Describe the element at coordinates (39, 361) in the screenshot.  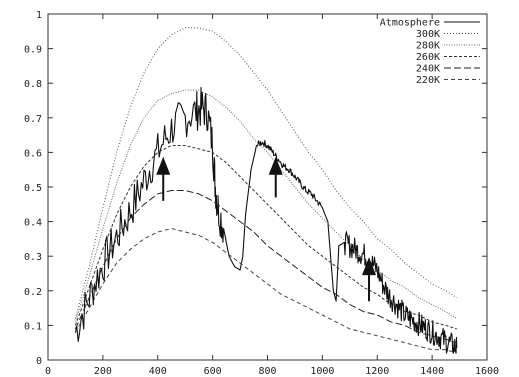
I see `y-tick-label: 0` at that location.